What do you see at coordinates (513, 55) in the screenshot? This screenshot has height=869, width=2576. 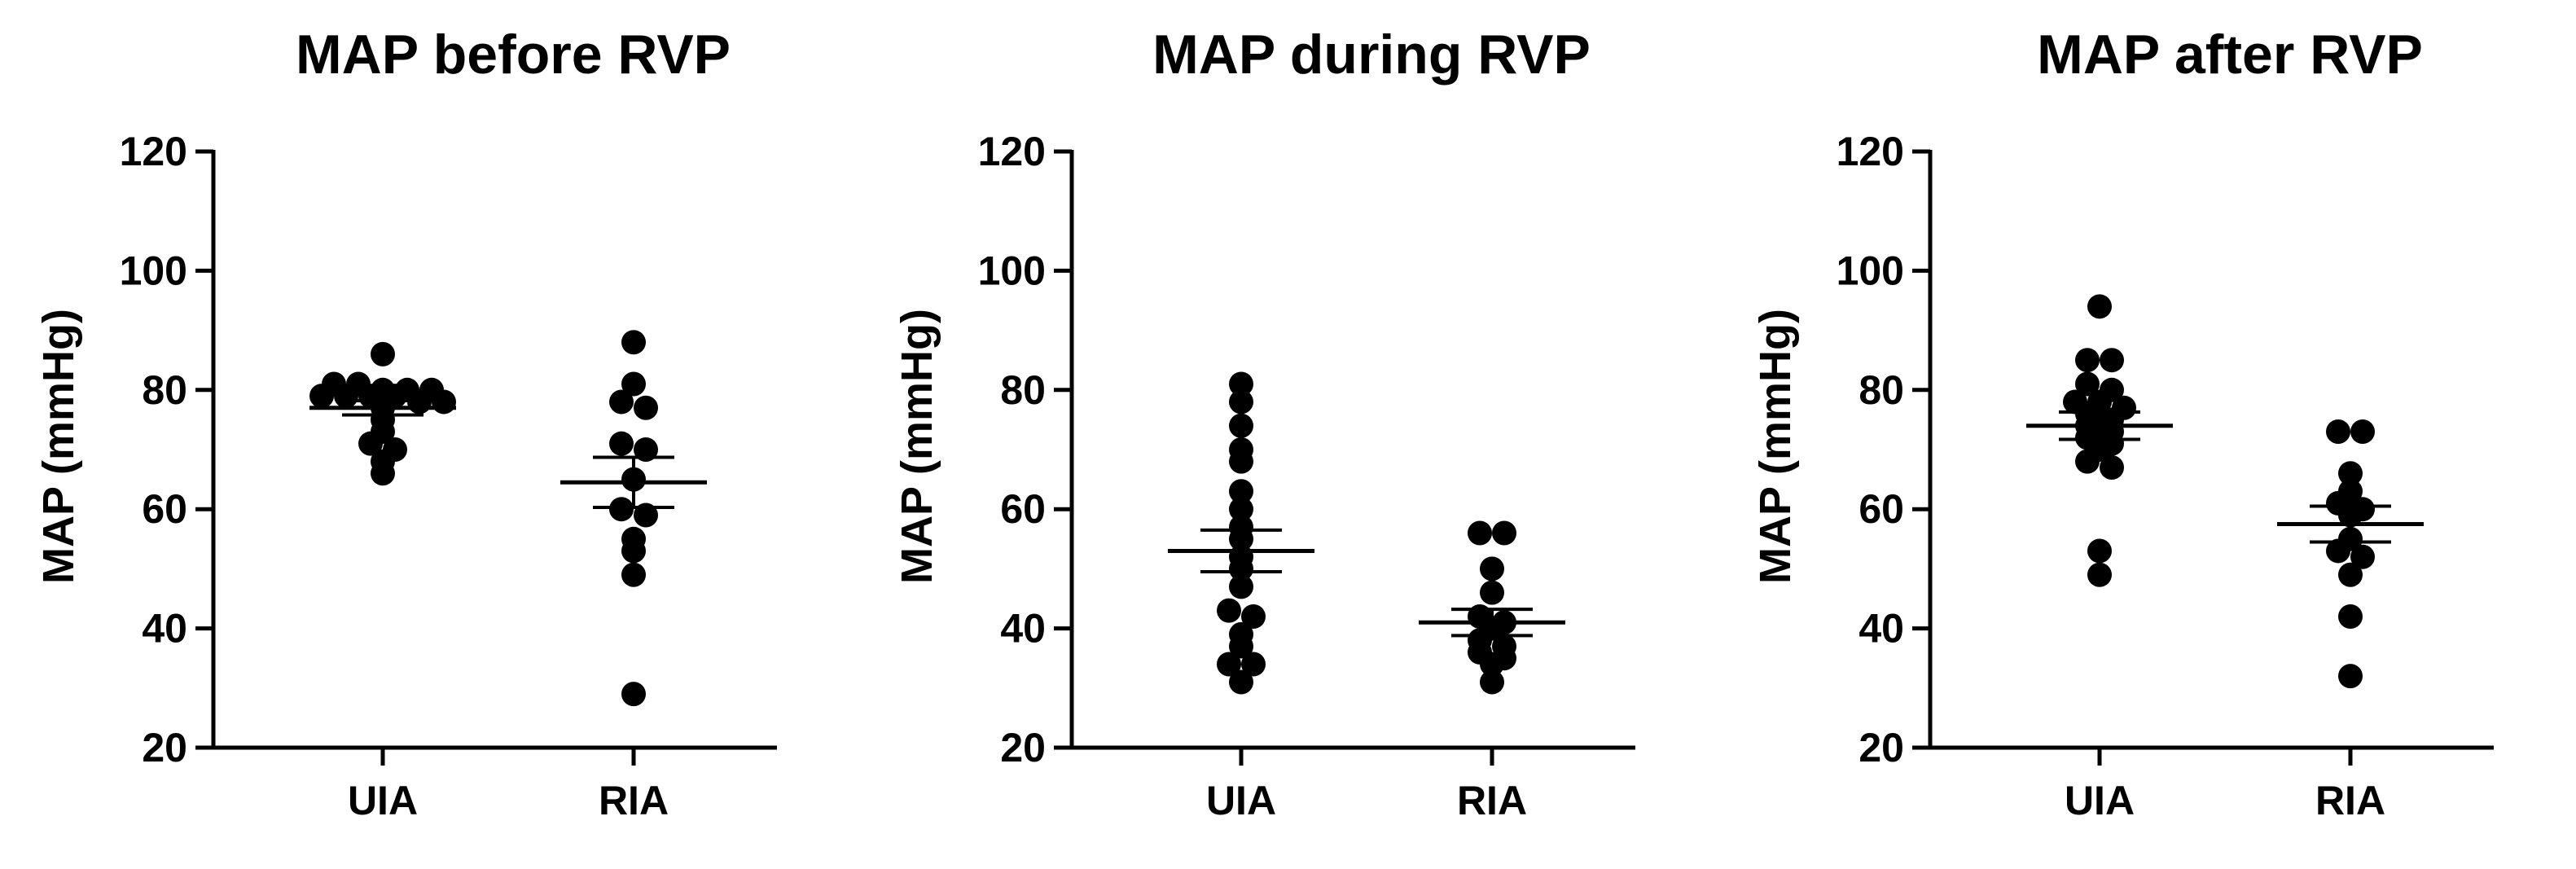 I see `chart-title: MAP before RVP` at bounding box center [513, 55].